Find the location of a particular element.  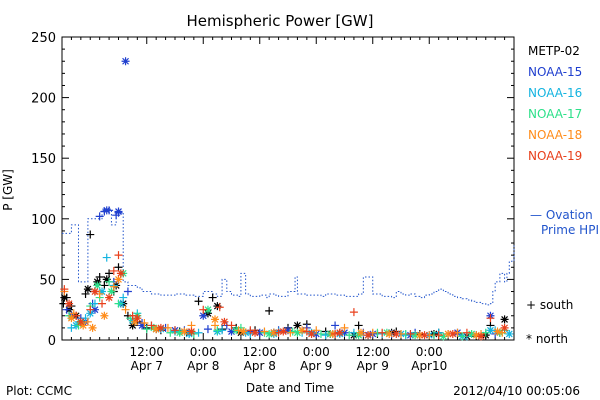

legend-item: NOAA-19 is located at coordinates (555, 156).